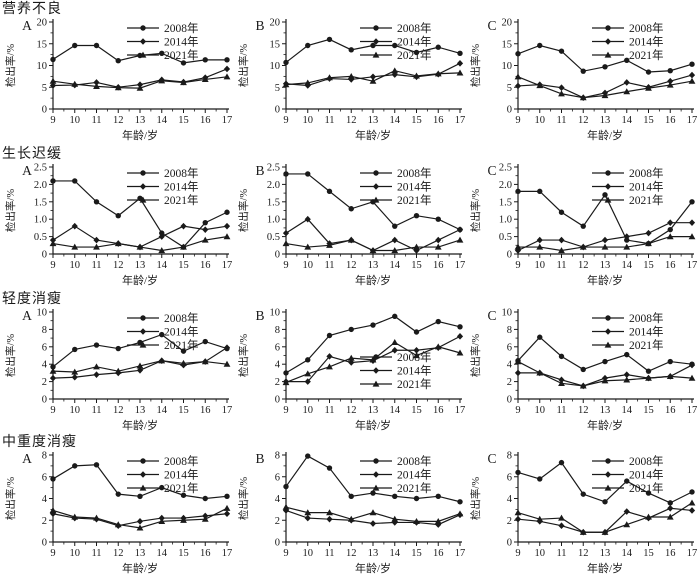  I want to click on y-tick-label: 6, so click(277, 477).